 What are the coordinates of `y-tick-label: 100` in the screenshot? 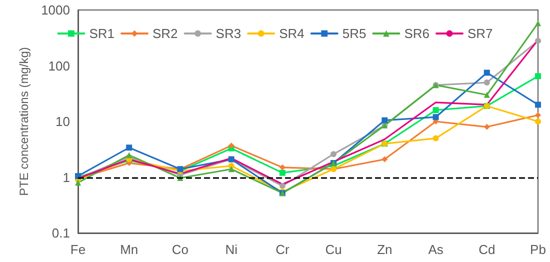 It's located at (59, 66).